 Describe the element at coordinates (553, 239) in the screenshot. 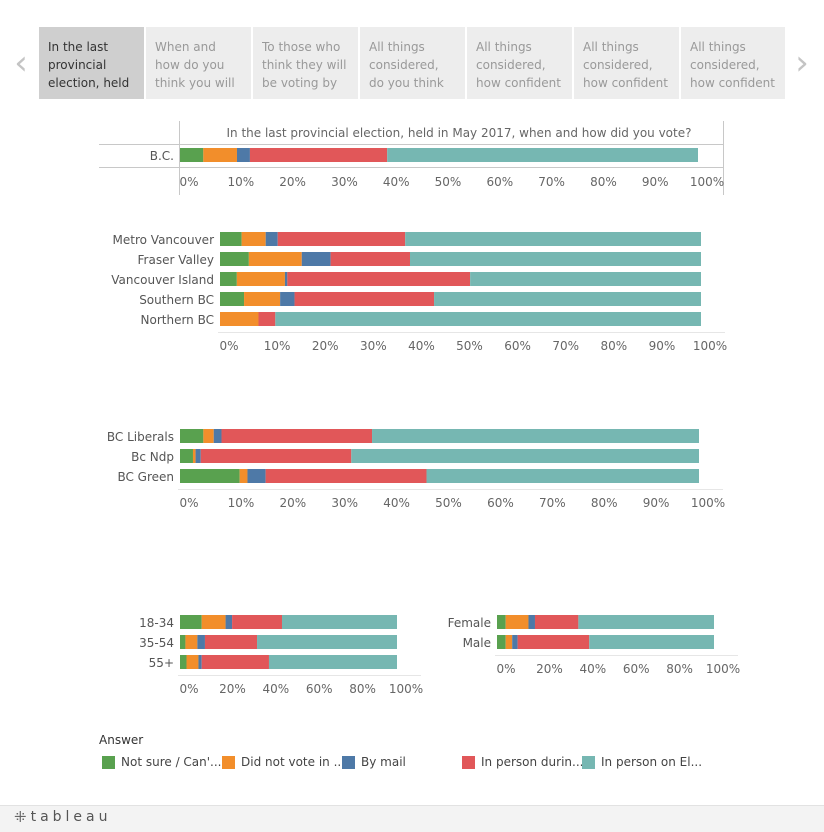

I see `bar-segment-metro-vancouver-in-person-on-election-day` at that location.